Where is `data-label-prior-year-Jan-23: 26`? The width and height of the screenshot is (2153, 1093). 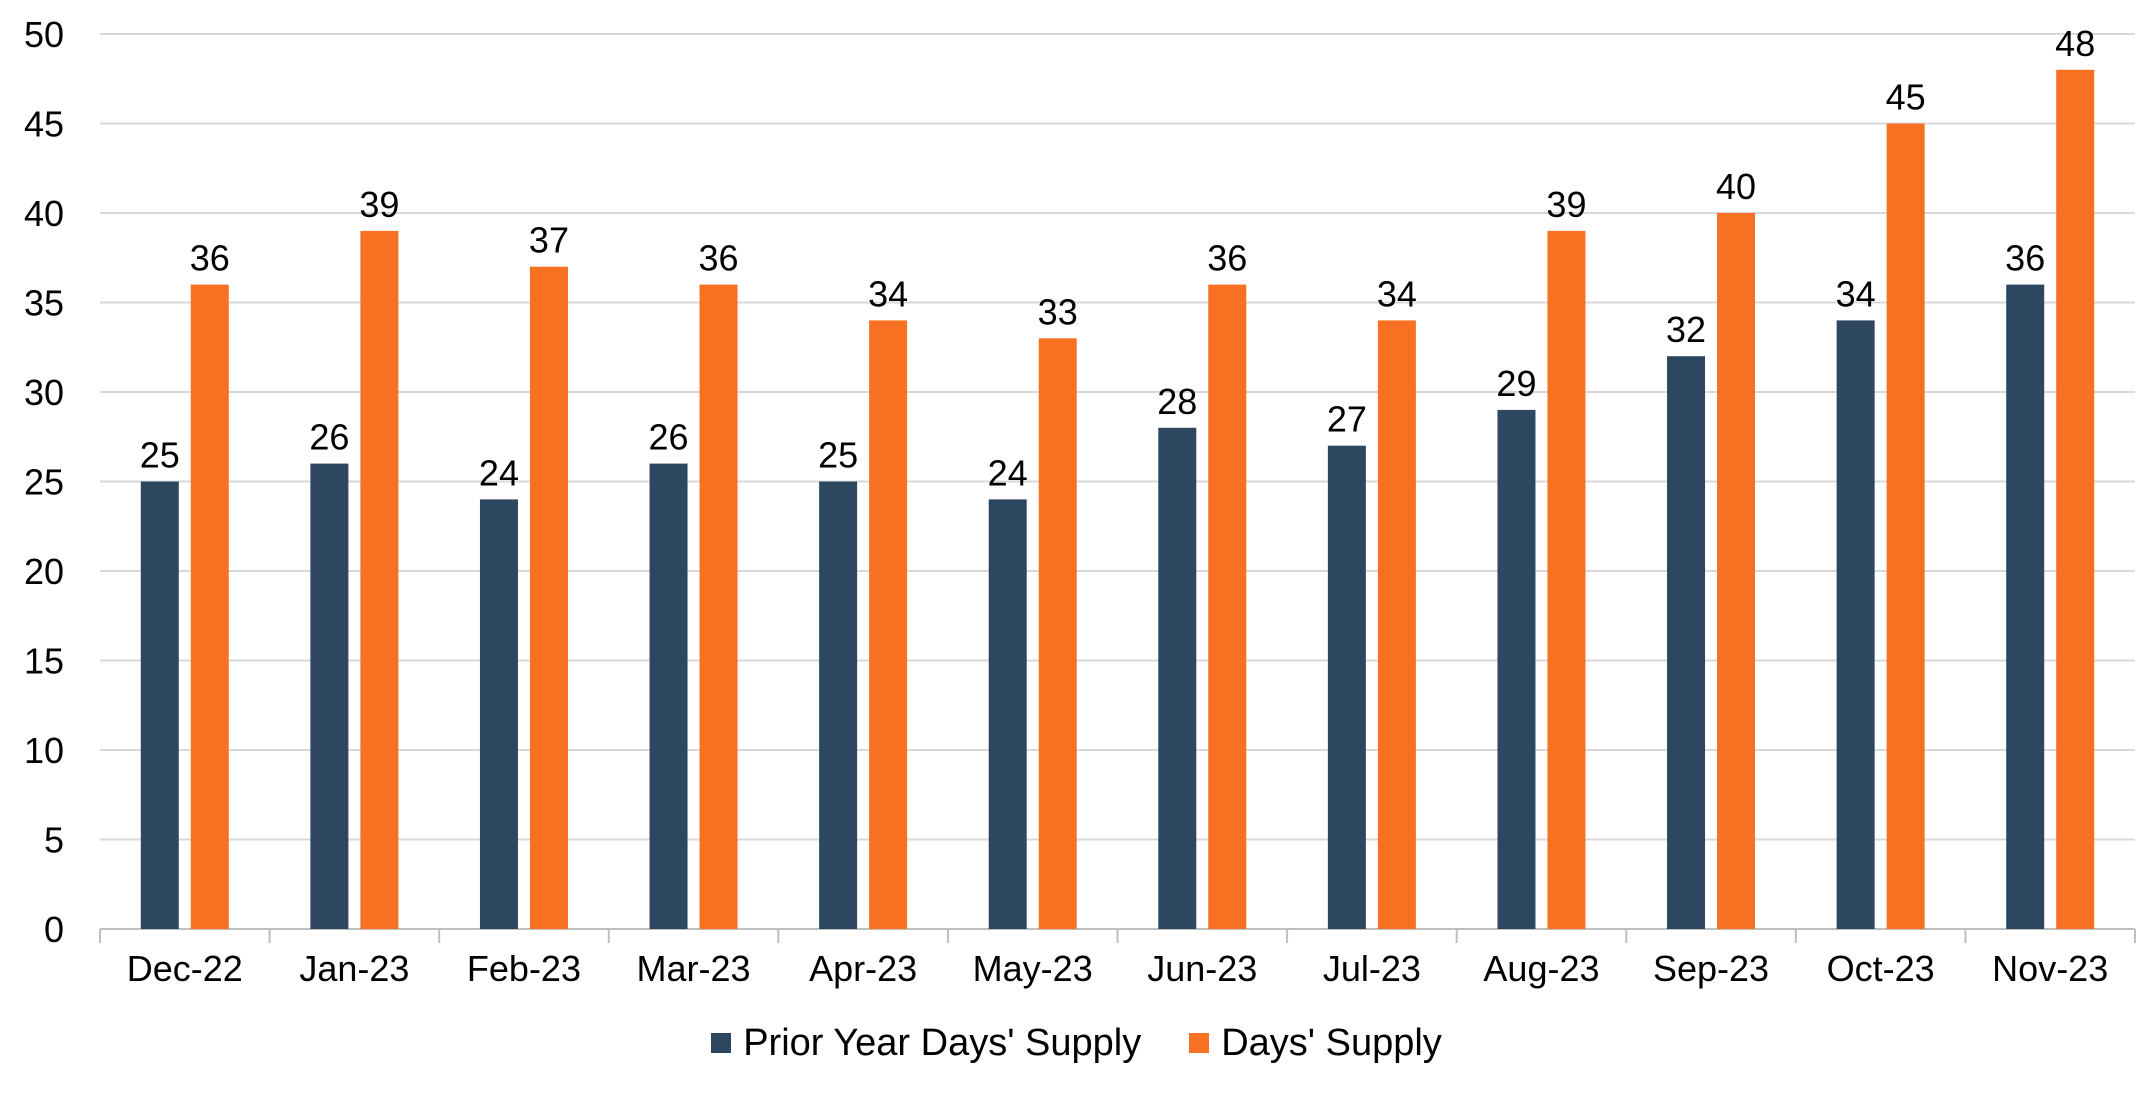 data-label-prior-year-Jan-23: 26 is located at coordinates (329, 437).